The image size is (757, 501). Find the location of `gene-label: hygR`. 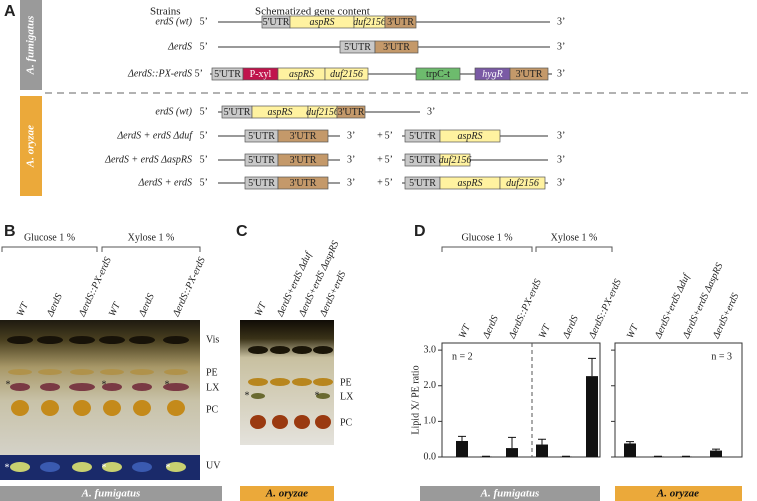

gene-label: hygR is located at coordinates (492, 74).